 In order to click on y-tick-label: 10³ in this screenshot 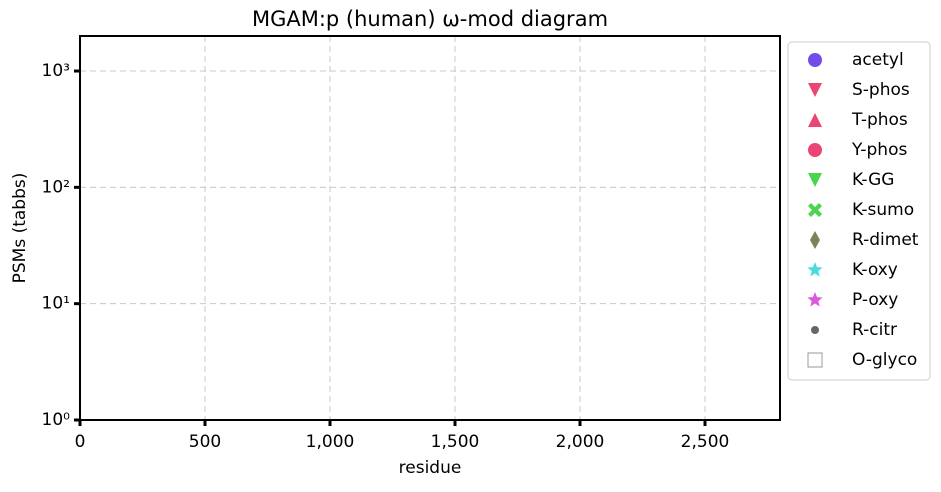, I will do `click(56, 71)`.